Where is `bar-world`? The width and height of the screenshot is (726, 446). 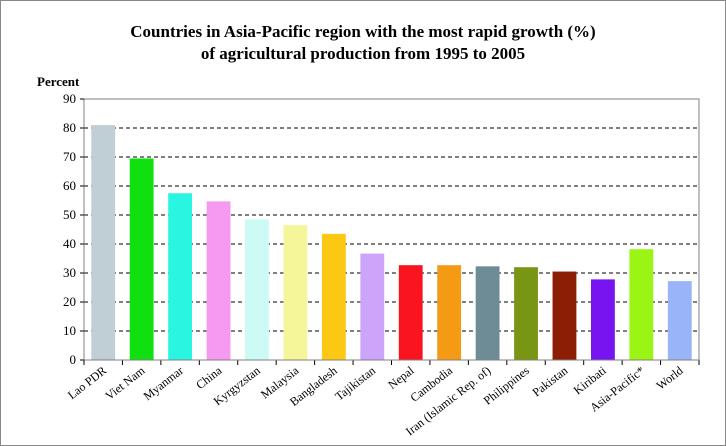
bar-world is located at coordinates (679, 320).